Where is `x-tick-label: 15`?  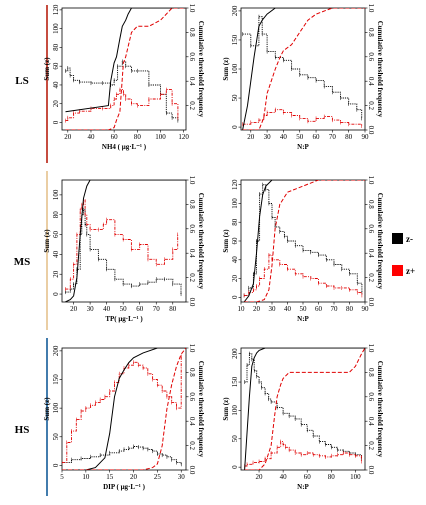 x-tick-label: 15 is located at coordinates (110, 477).